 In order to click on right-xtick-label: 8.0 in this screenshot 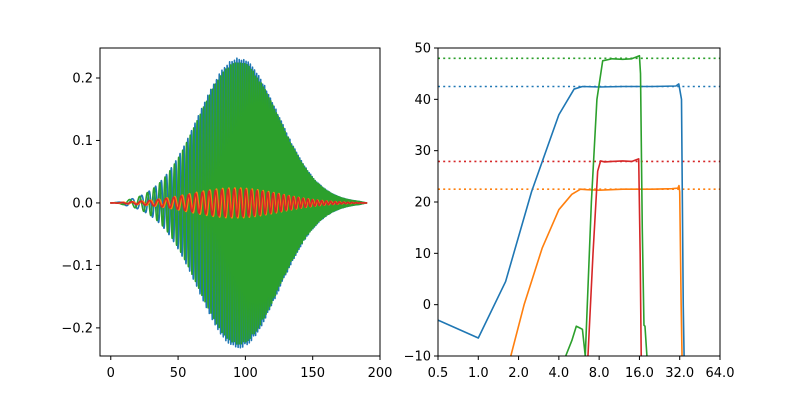, I will do `click(599, 373)`.